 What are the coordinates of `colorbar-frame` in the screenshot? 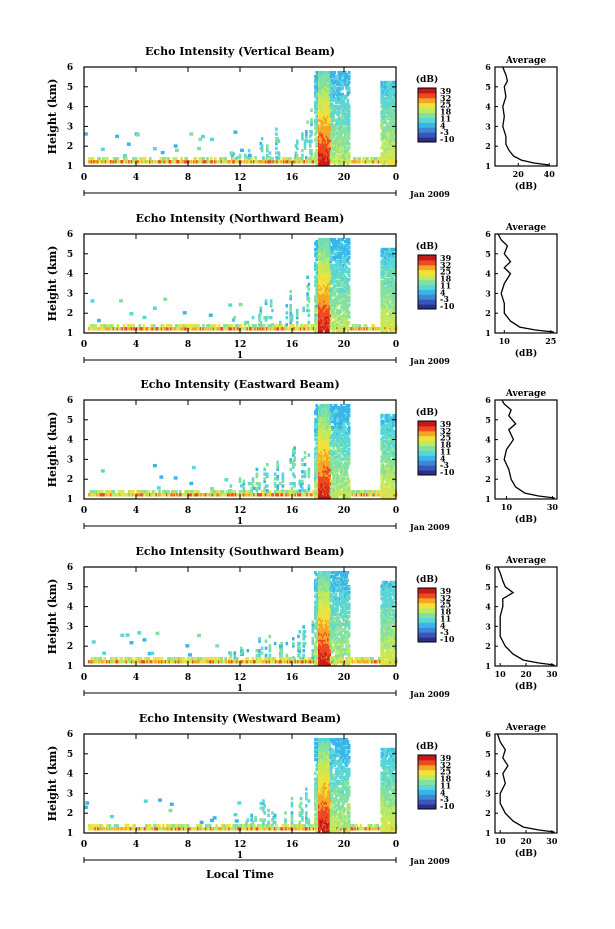 It's located at (427, 282).